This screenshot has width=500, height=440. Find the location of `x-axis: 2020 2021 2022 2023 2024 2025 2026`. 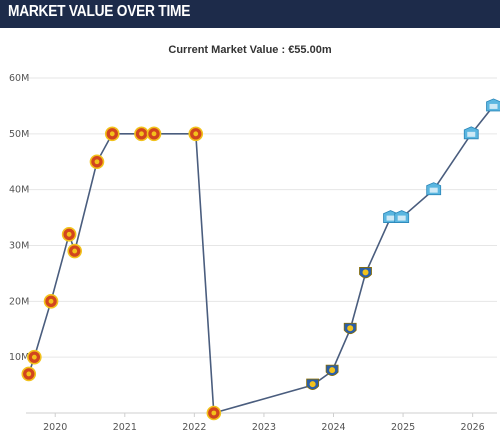

x-axis: 2020 2021 2022 2023 2024 2025 2026 is located at coordinates (264, 423).